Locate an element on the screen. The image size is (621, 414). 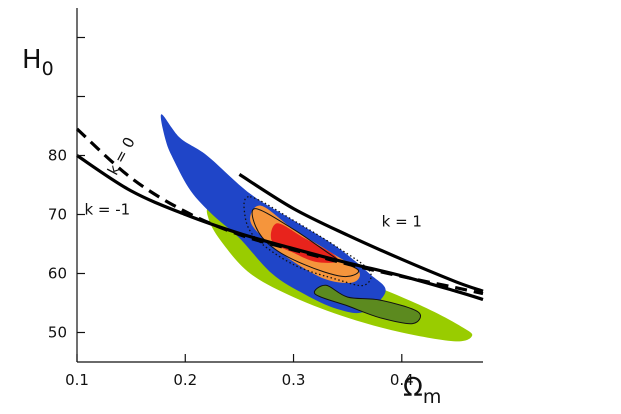
x-axis-label-main: Ω is located at coordinates (413, 388).